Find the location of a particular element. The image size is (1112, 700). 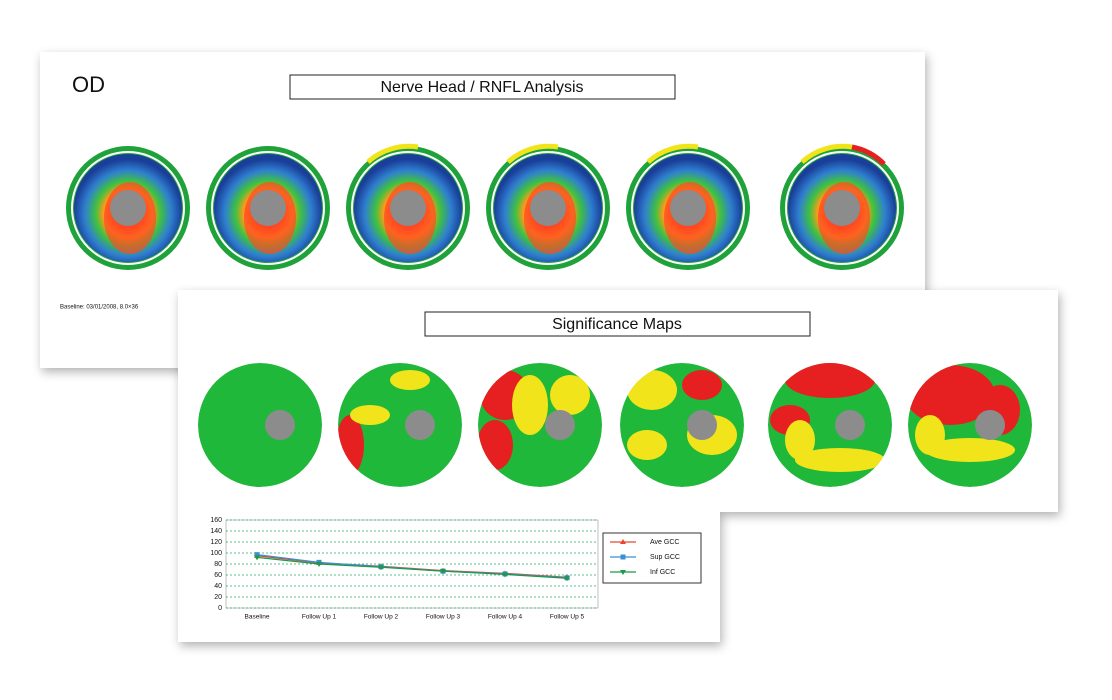

y-tick-label: 0 is located at coordinates (220, 608).